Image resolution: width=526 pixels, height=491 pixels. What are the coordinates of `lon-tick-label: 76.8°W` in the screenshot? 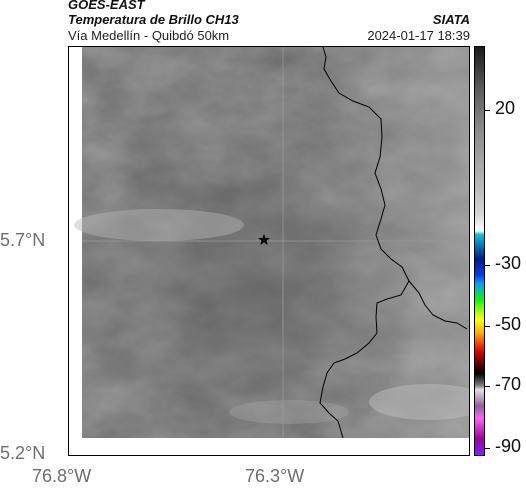 It's located at (62, 476).